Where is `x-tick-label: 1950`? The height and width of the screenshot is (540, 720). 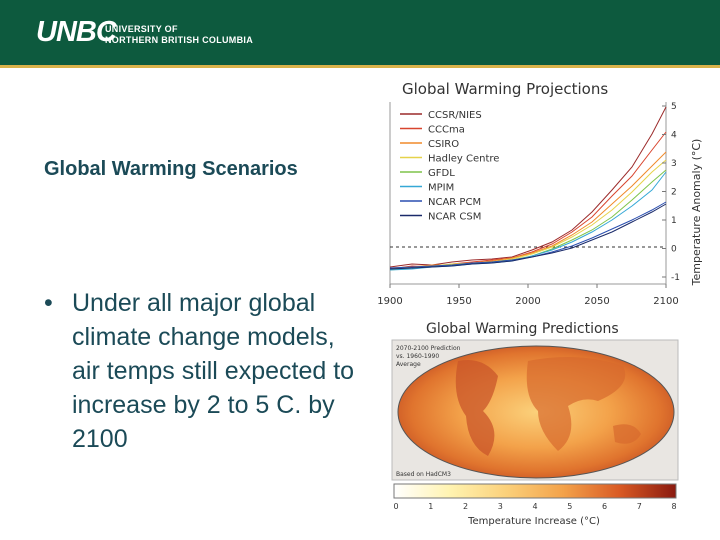
x-tick-label: 1950 is located at coordinates (458, 301).